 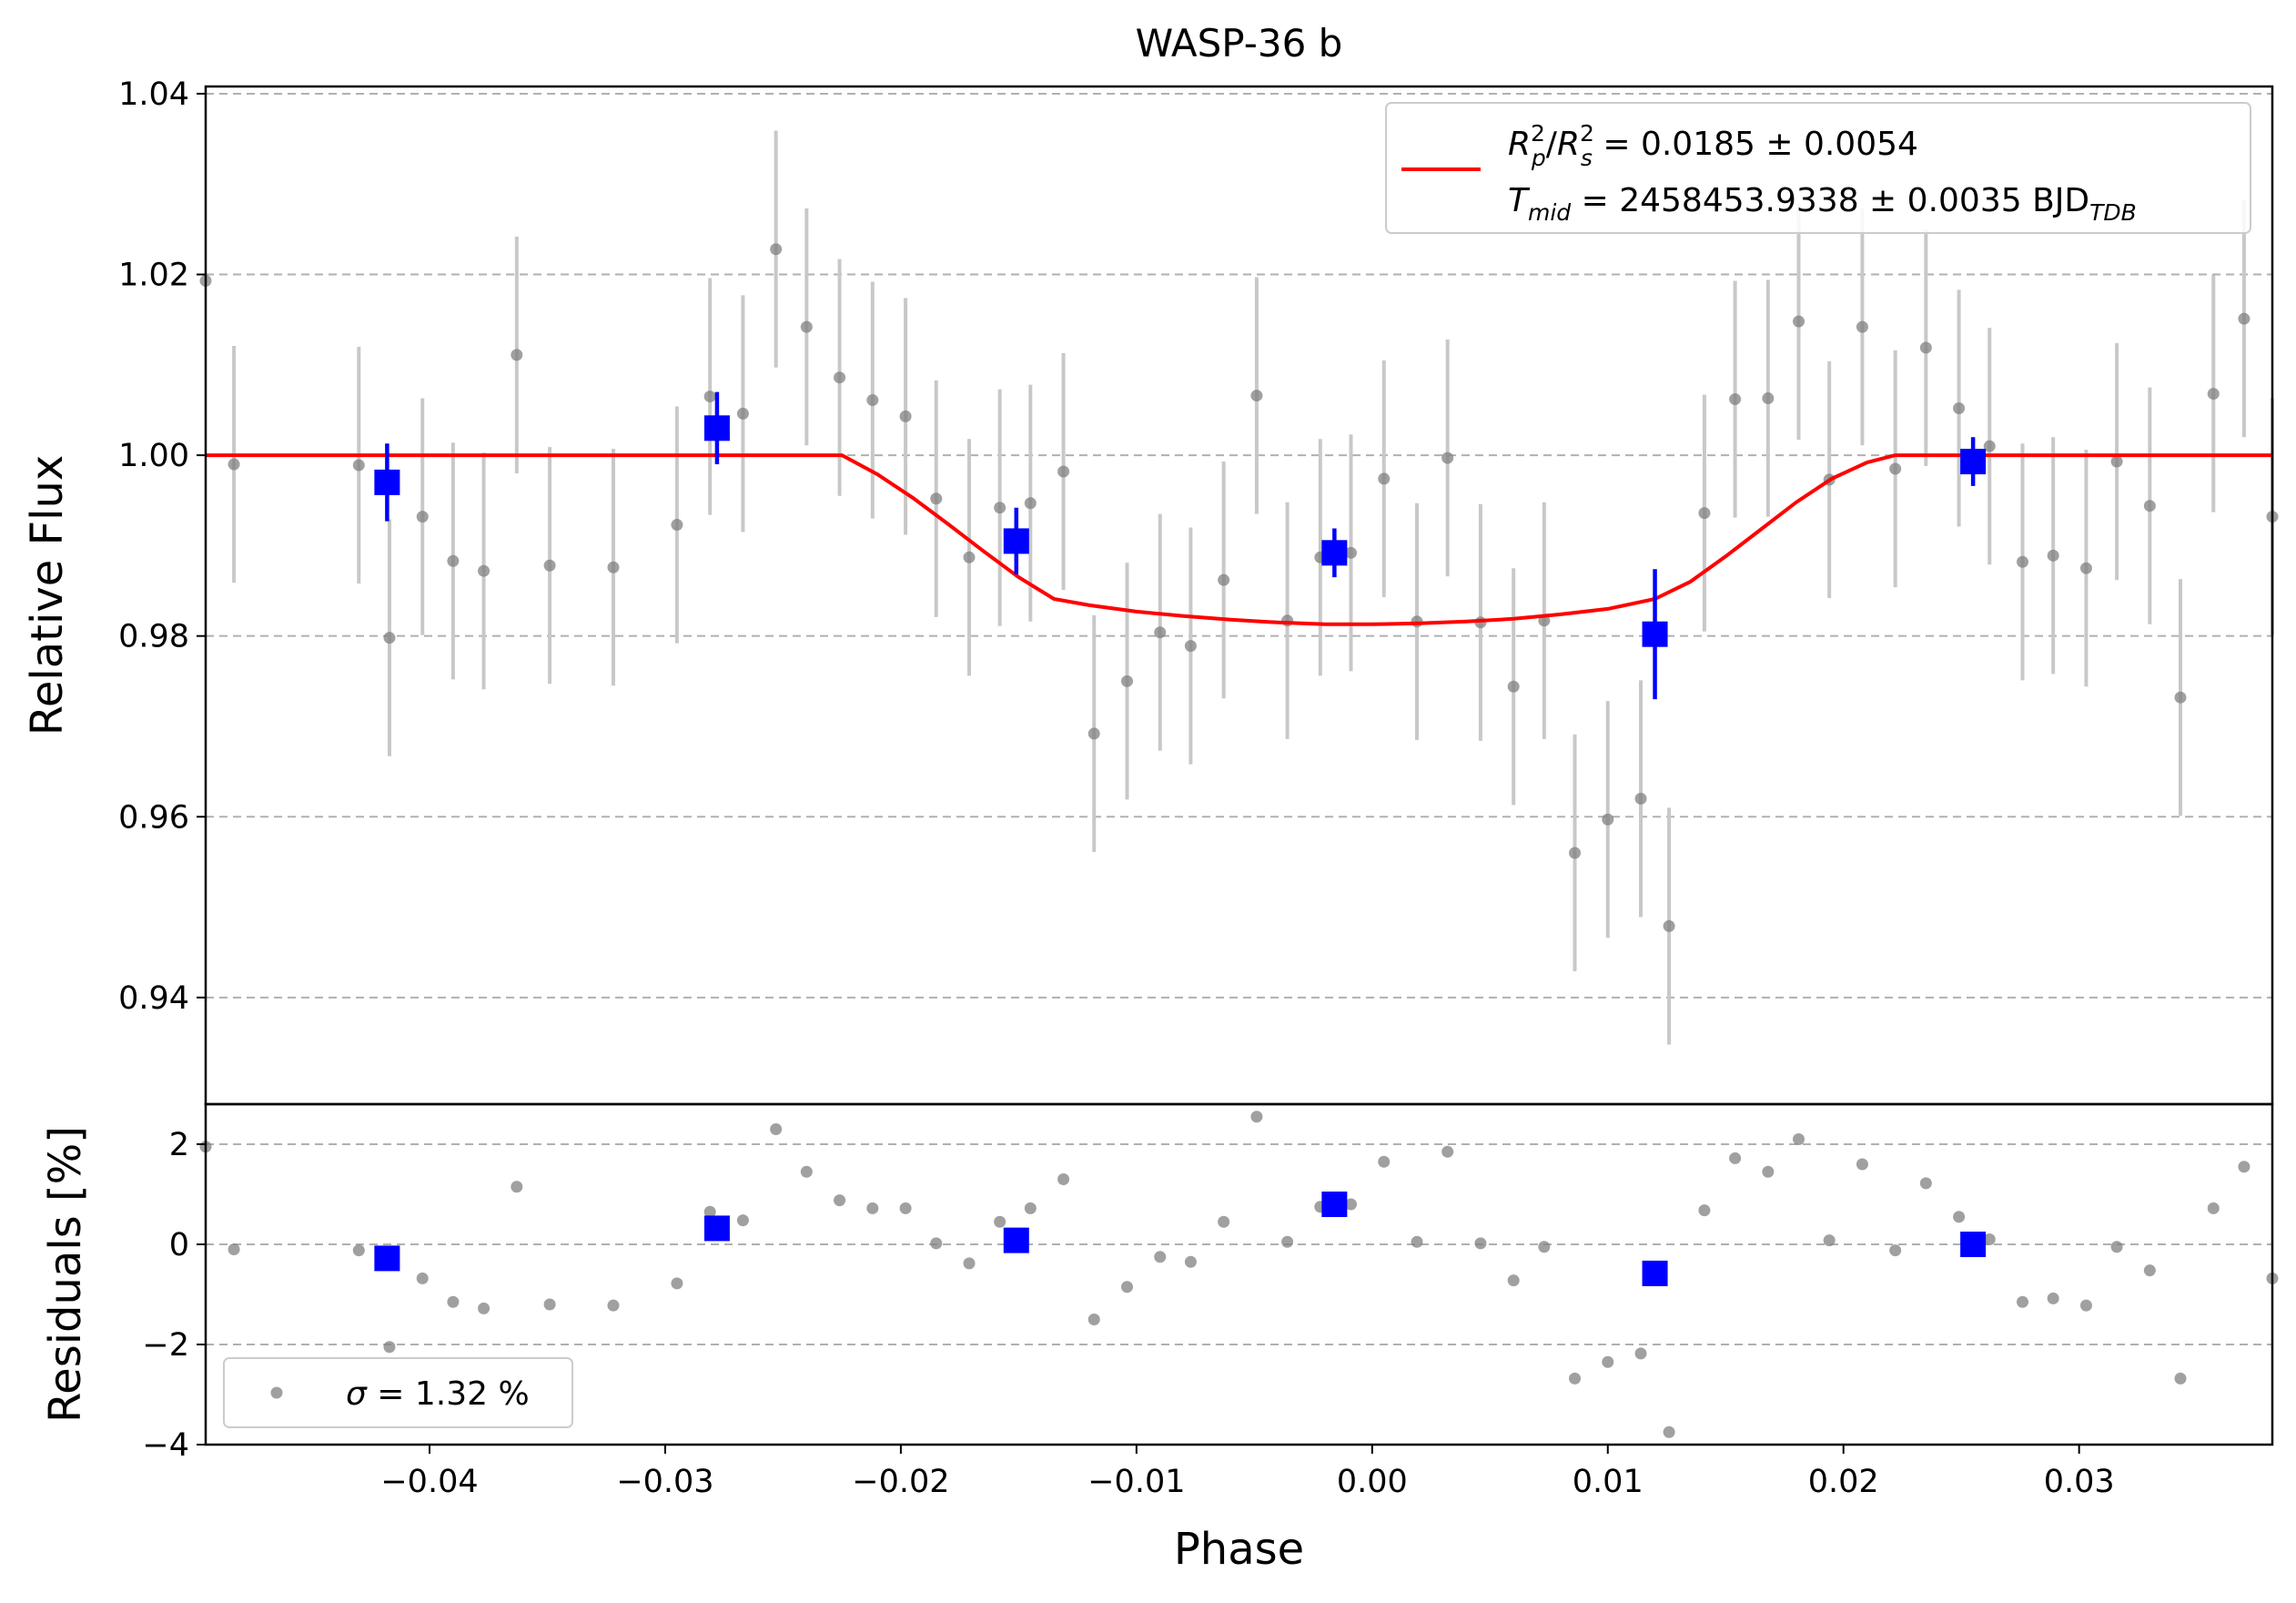 I want to click on x-axis-label: Phase, so click(x=1239, y=1549).